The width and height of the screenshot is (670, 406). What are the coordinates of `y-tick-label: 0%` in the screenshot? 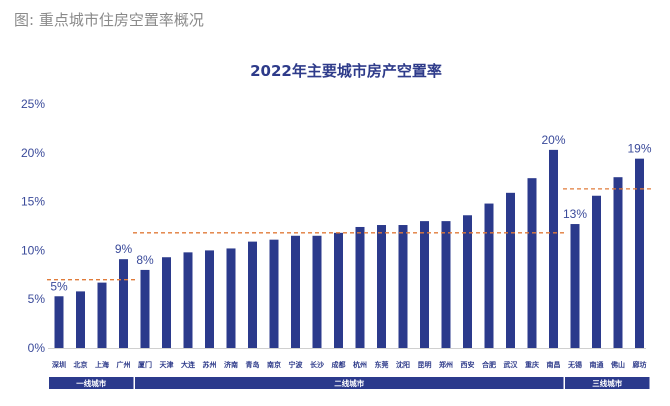 It's located at (37, 348).